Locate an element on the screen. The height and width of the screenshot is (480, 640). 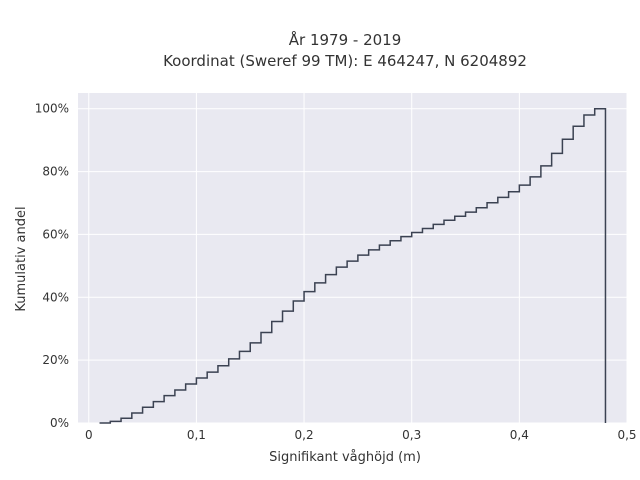
x-axis-label: Signifikant våghöjd (m) is located at coordinates (345, 457).